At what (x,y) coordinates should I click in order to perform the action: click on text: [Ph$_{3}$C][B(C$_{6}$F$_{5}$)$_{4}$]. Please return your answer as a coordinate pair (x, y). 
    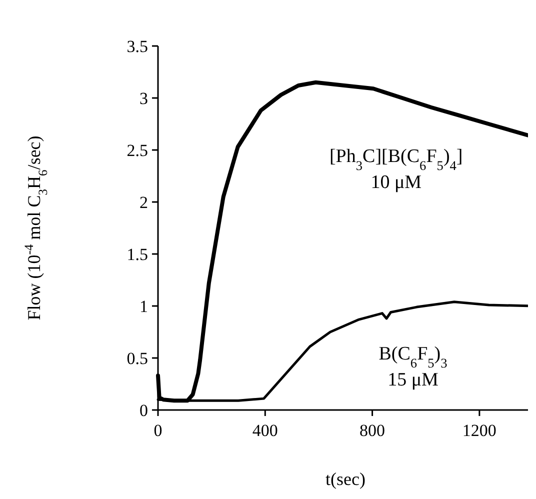
    Looking at the image, I should click on (396, 159).